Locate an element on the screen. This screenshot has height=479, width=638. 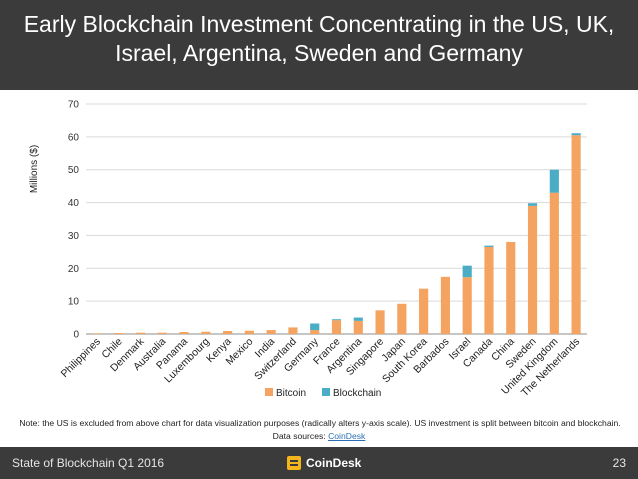
data-sources: Data sources: CoinDesk is located at coordinates (319, 436).